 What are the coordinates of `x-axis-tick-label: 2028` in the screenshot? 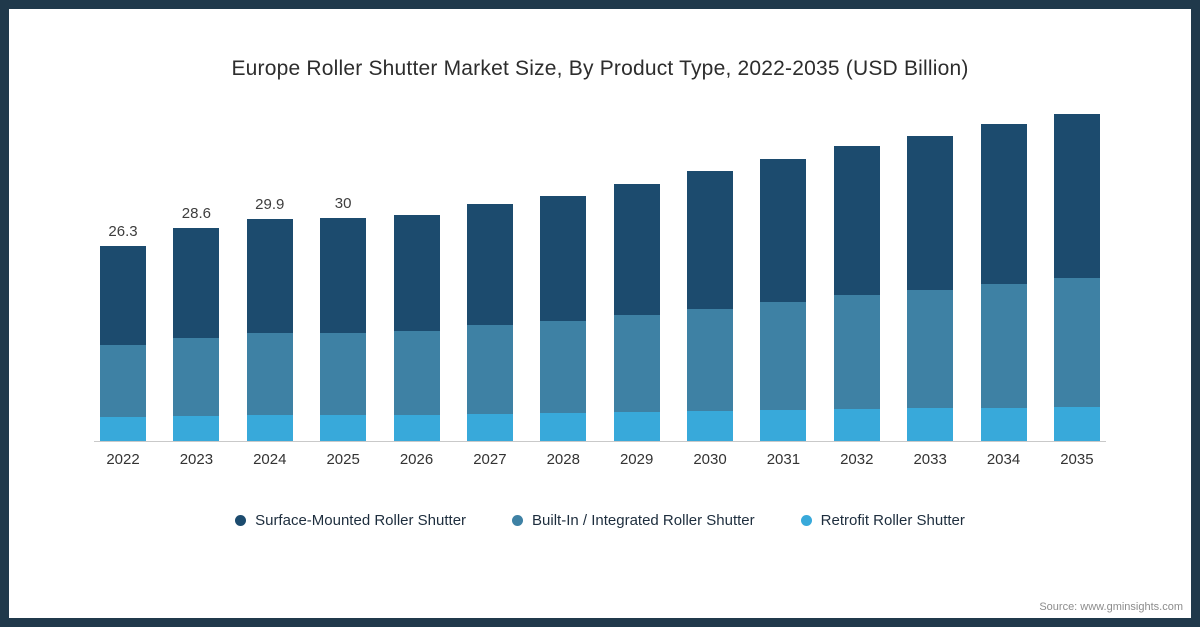 It's located at (563, 459).